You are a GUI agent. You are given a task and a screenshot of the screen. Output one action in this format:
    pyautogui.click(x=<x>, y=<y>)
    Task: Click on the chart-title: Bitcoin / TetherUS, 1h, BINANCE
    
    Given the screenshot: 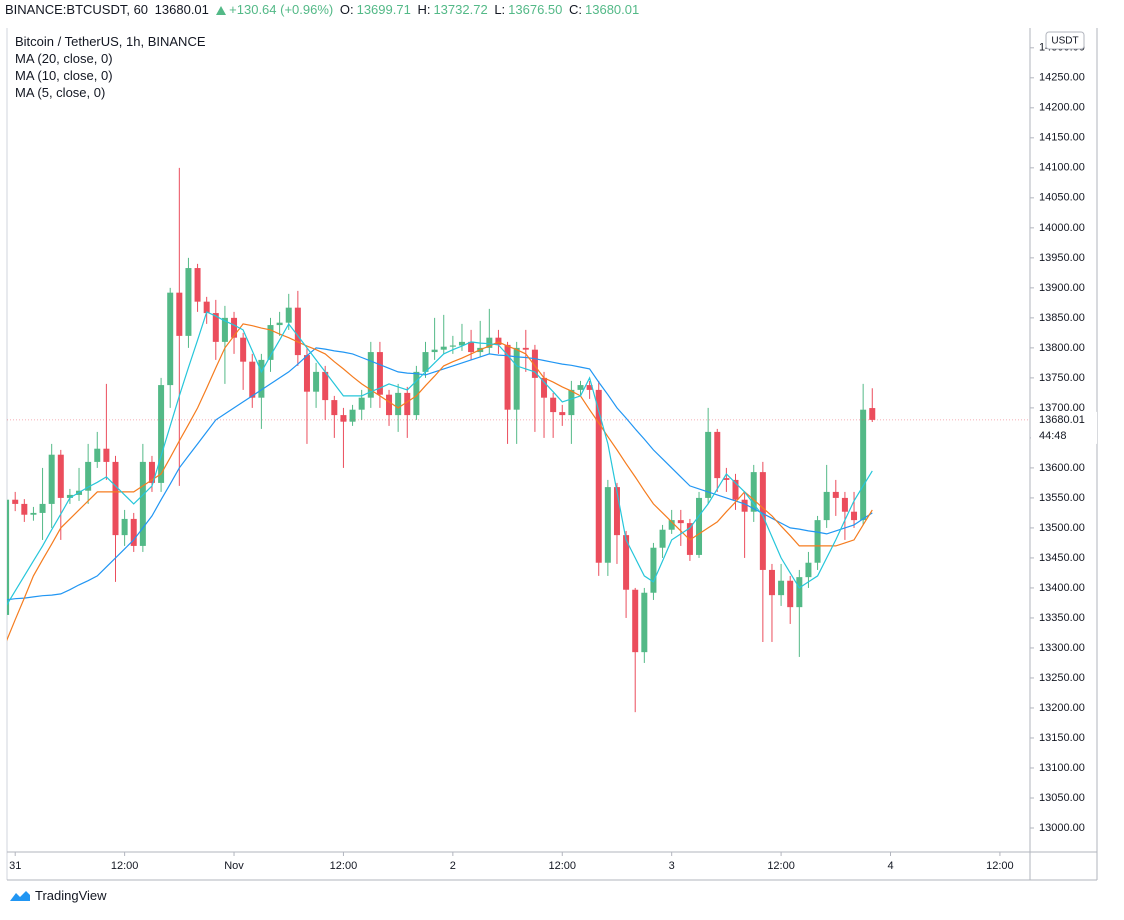 What is the action you would take?
    pyautogui.click(x=110, y=41)
    